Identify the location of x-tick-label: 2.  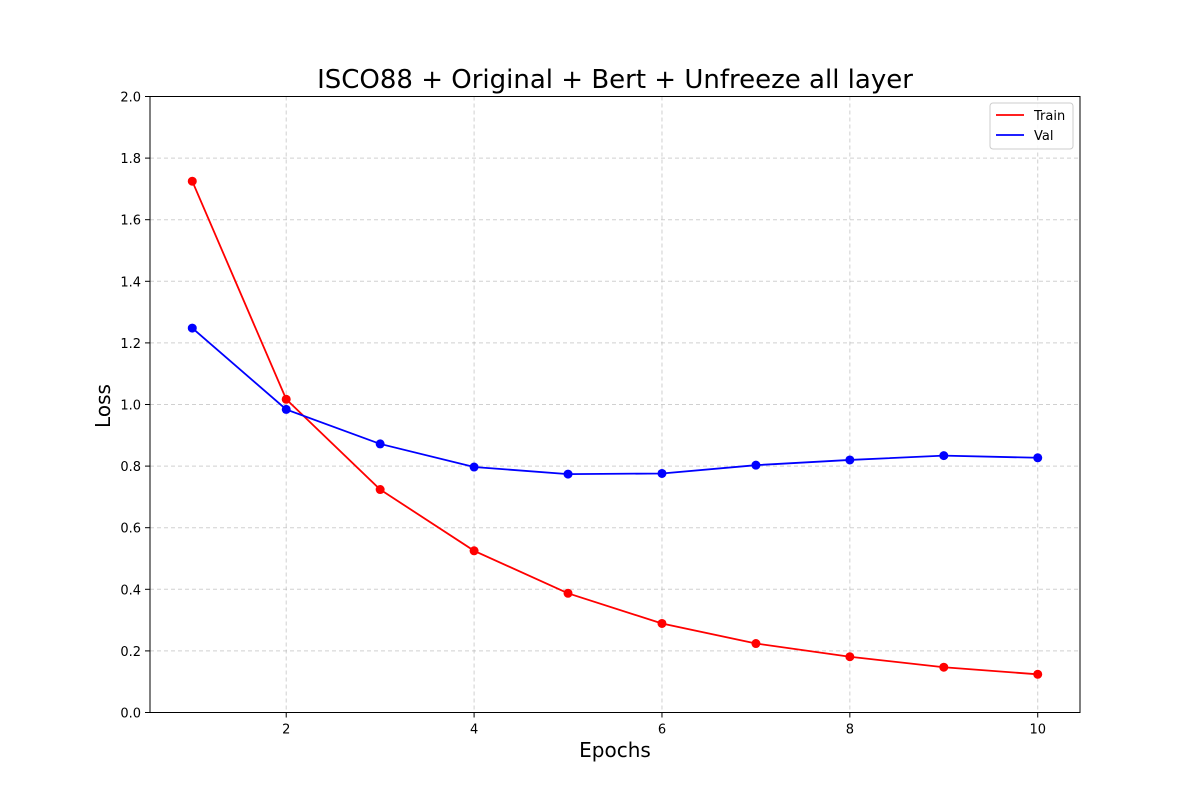
(286, 730).